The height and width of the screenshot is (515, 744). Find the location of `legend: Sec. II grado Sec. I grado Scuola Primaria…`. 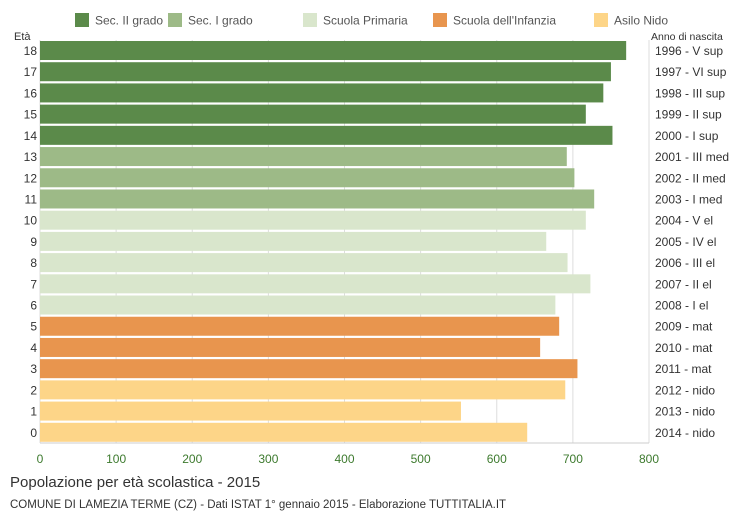

legend: Sec. II grado Sec. I grado Scuola Primaria… is located at coordinates (371, 20).